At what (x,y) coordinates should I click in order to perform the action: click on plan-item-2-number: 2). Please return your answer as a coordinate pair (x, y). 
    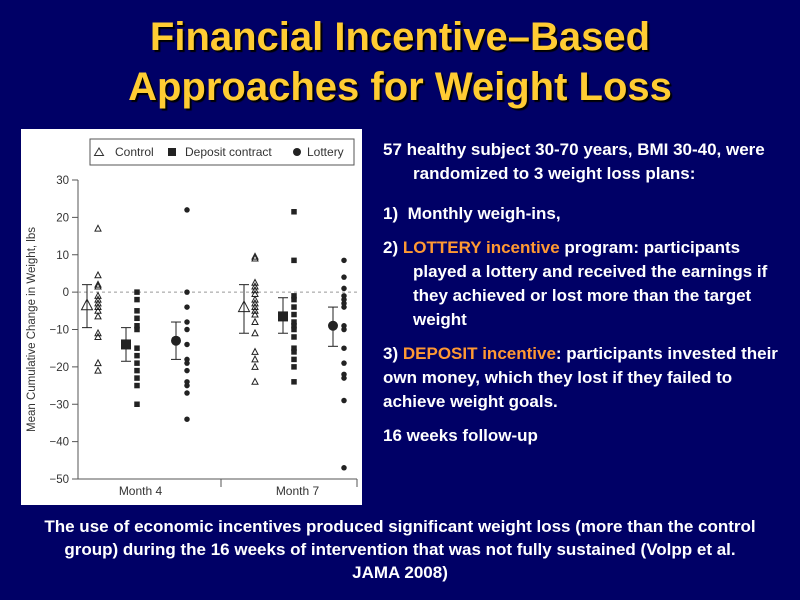
    Looking at the image, I should click on (391, 247).